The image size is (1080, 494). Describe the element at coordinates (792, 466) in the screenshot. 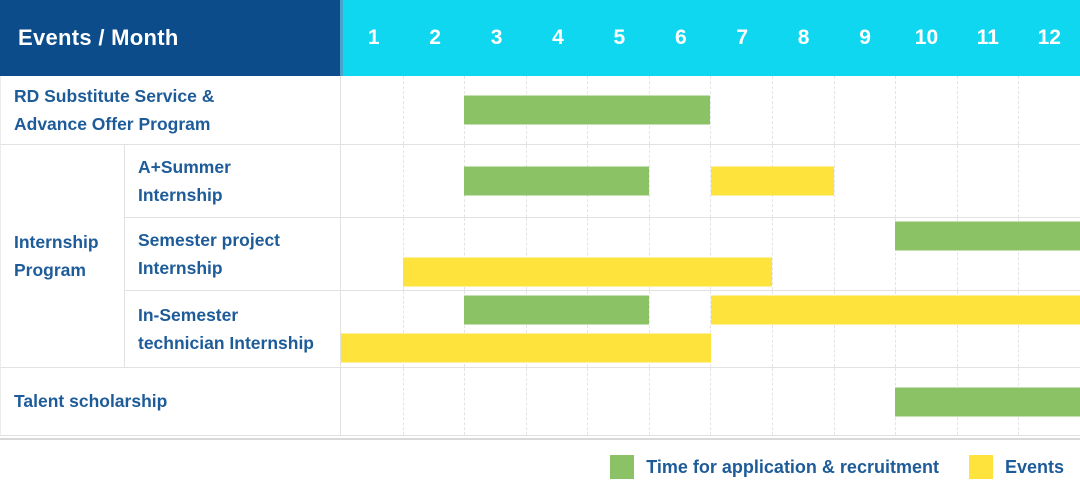

I see `legend-label: Time for application & recruitment` at that location.